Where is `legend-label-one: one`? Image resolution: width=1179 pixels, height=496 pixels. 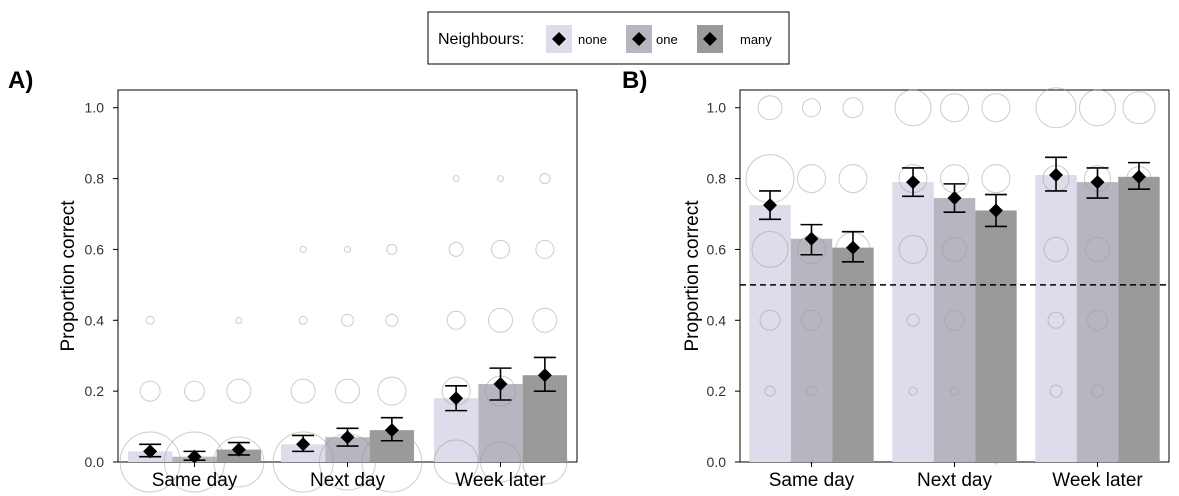
legend-label-one: one is located at coordinates (667, 39).